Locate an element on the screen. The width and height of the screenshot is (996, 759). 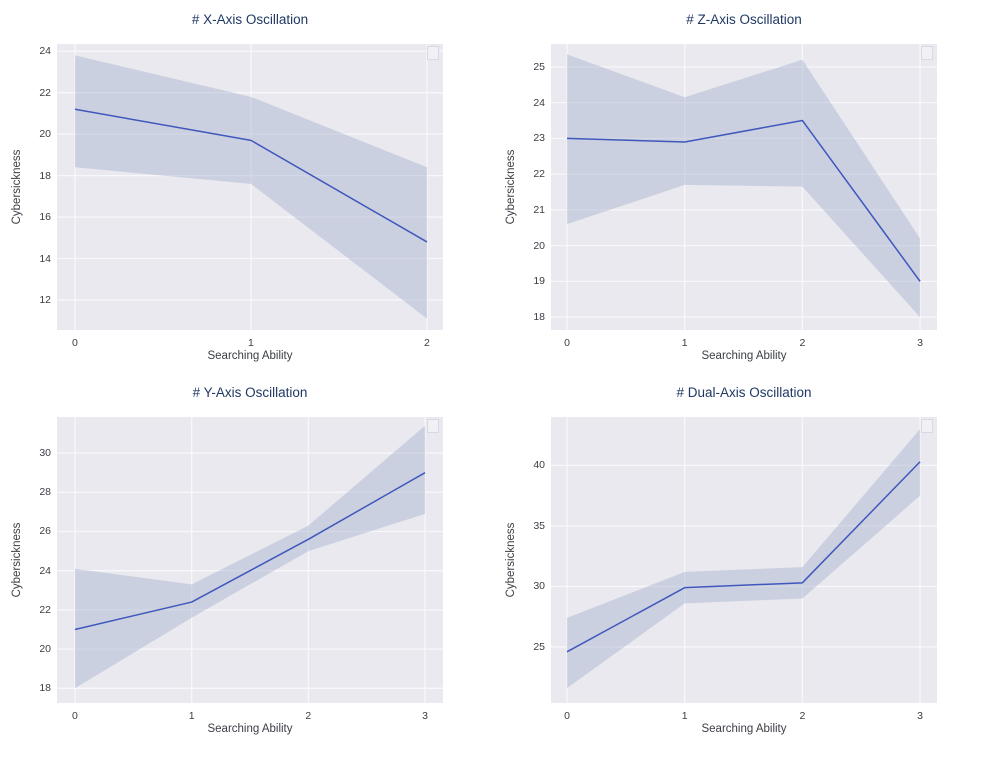
chart-title: # X-Axis Oscillation is located at coordinates (250, 19).